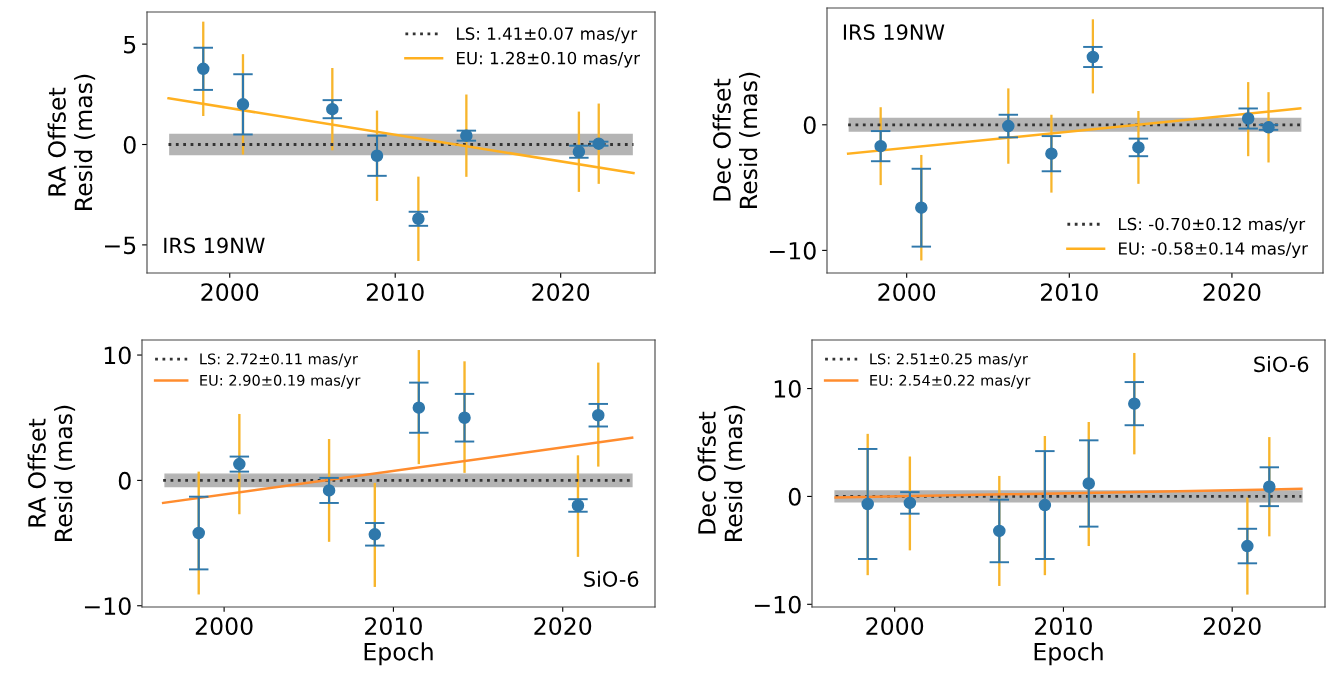  What do you see at coordinates (548, 59) in the screenshot?
I see `legend-label: EU: 1.28±0.10 mas/yr` at bounding box center [548, 59].